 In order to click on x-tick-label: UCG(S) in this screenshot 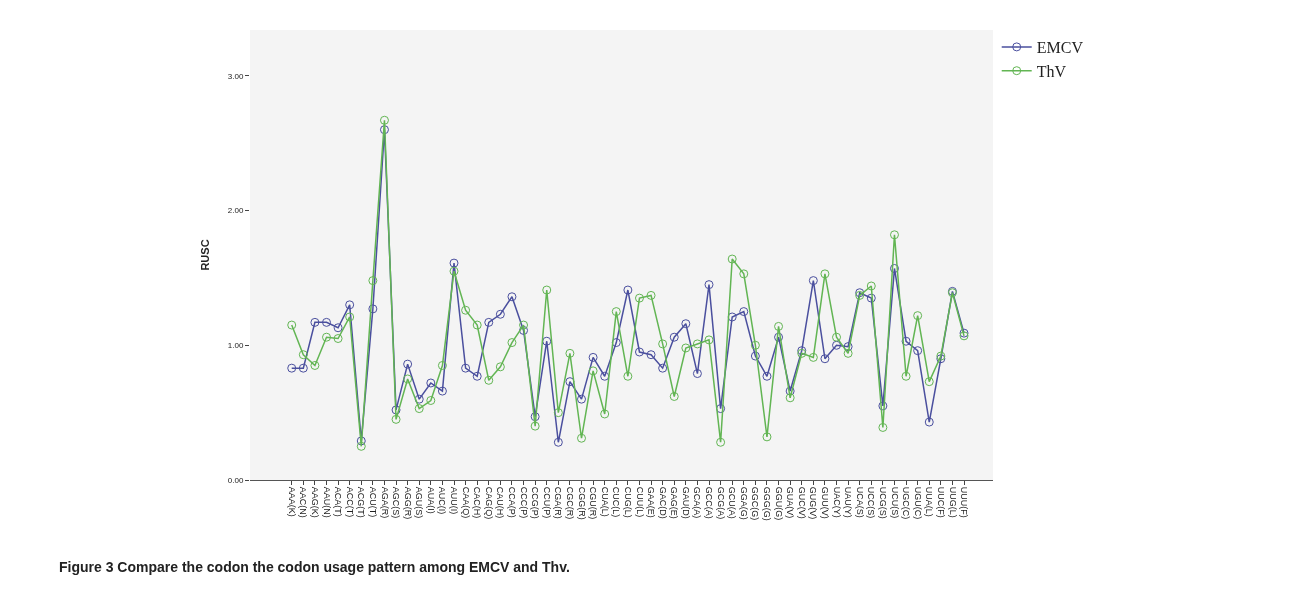, I will do `click(882, 502)`.